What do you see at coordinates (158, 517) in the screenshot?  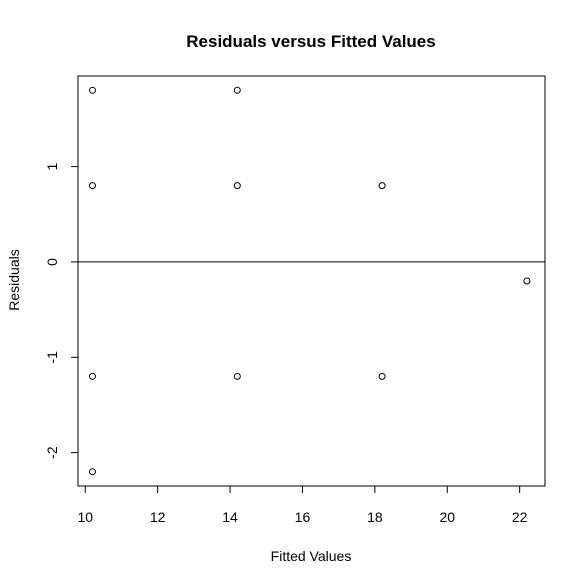 I see `x-tick-label: 12` at bounding box center [158, 517].